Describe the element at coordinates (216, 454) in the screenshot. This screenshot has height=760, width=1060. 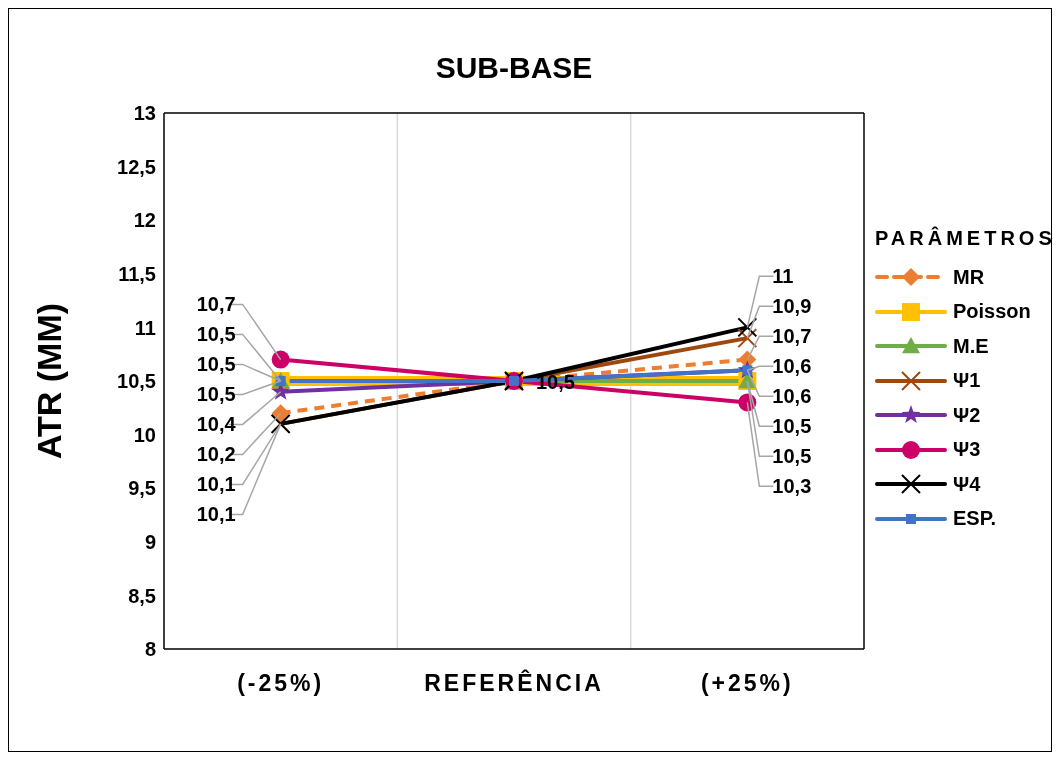
I see `data-label: 10,2` at that location.